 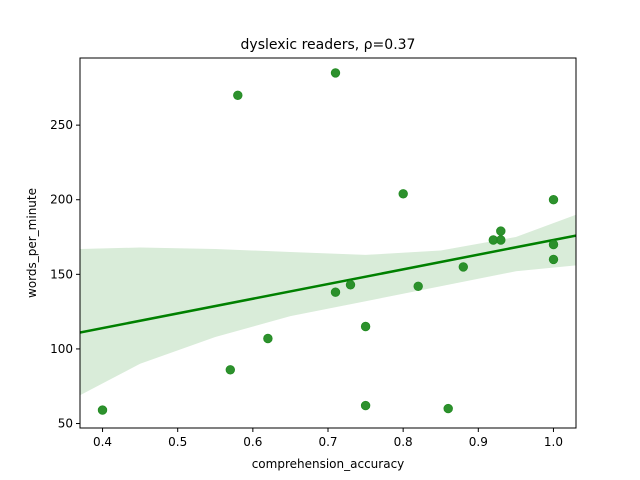 I want to click on x-tick-label: 0.4, so click(x=102, y=442).